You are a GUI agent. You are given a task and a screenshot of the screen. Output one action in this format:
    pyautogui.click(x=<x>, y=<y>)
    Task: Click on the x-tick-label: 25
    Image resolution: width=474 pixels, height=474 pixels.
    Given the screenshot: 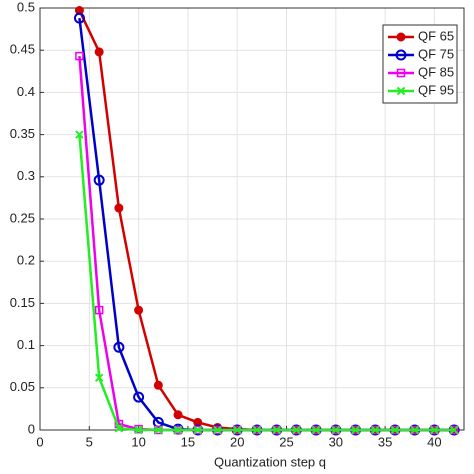 What is the action you would take?
    pyautogui.click(x=286, y=441)
    